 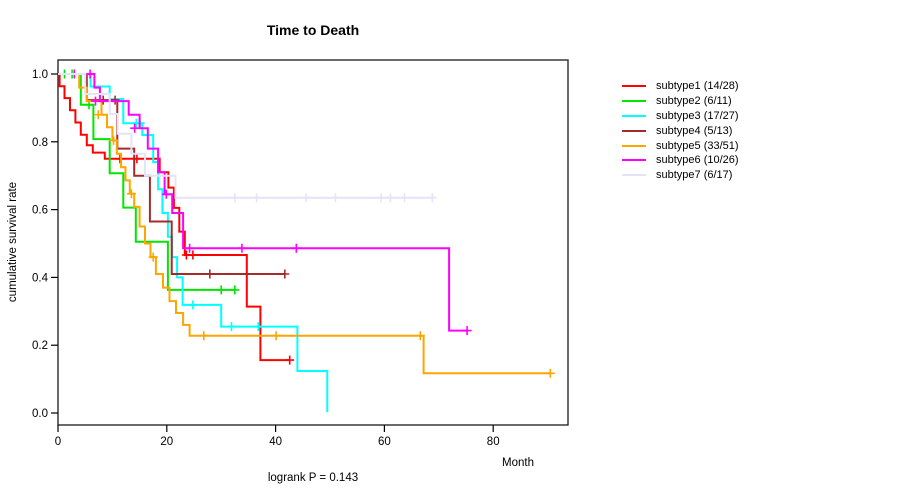 What do you see at coordinates (313, 30) in the screenshot?
I see `chart-title: Time to Death` at bounding box center [313, 30].